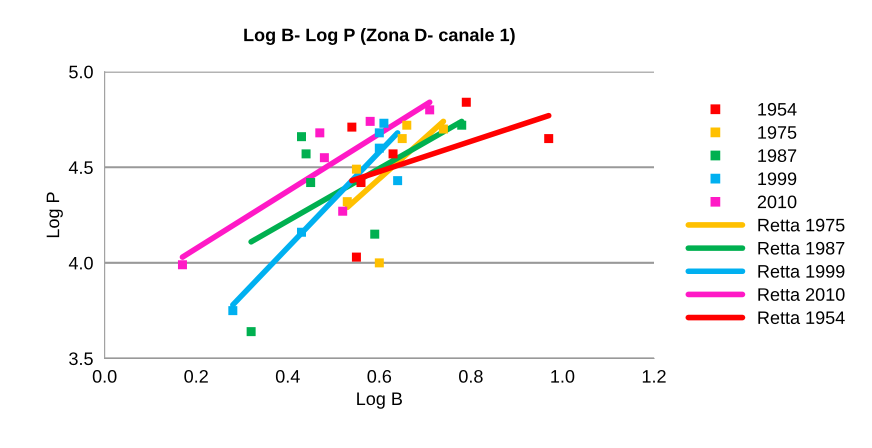 This screenshot has width=872, height=448. What do you see at coordinates (379, 376) in the screenshot?
I see `x-tick-label: 0.6` at bounding box center [379, 376].